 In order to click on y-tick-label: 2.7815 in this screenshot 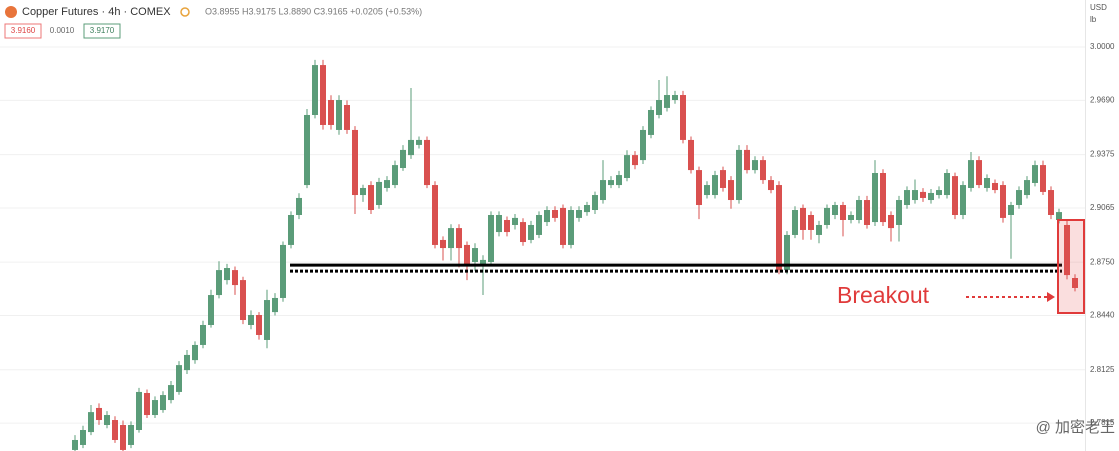, I will do `click(1102, 422)`.